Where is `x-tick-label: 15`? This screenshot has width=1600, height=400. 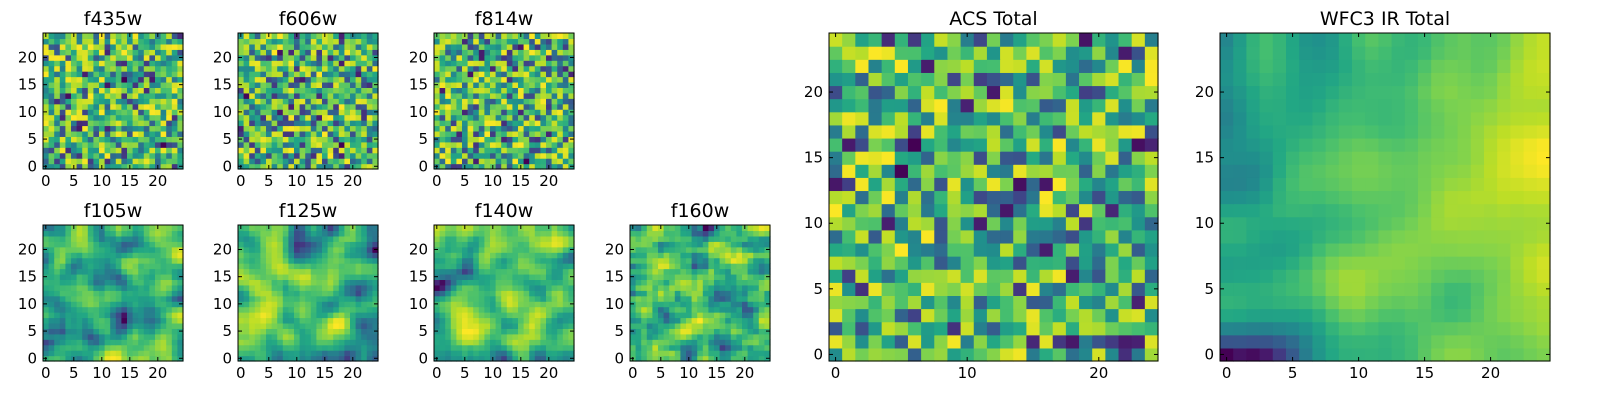 x-tick-label: 15 is located at coordinates (520, 181).